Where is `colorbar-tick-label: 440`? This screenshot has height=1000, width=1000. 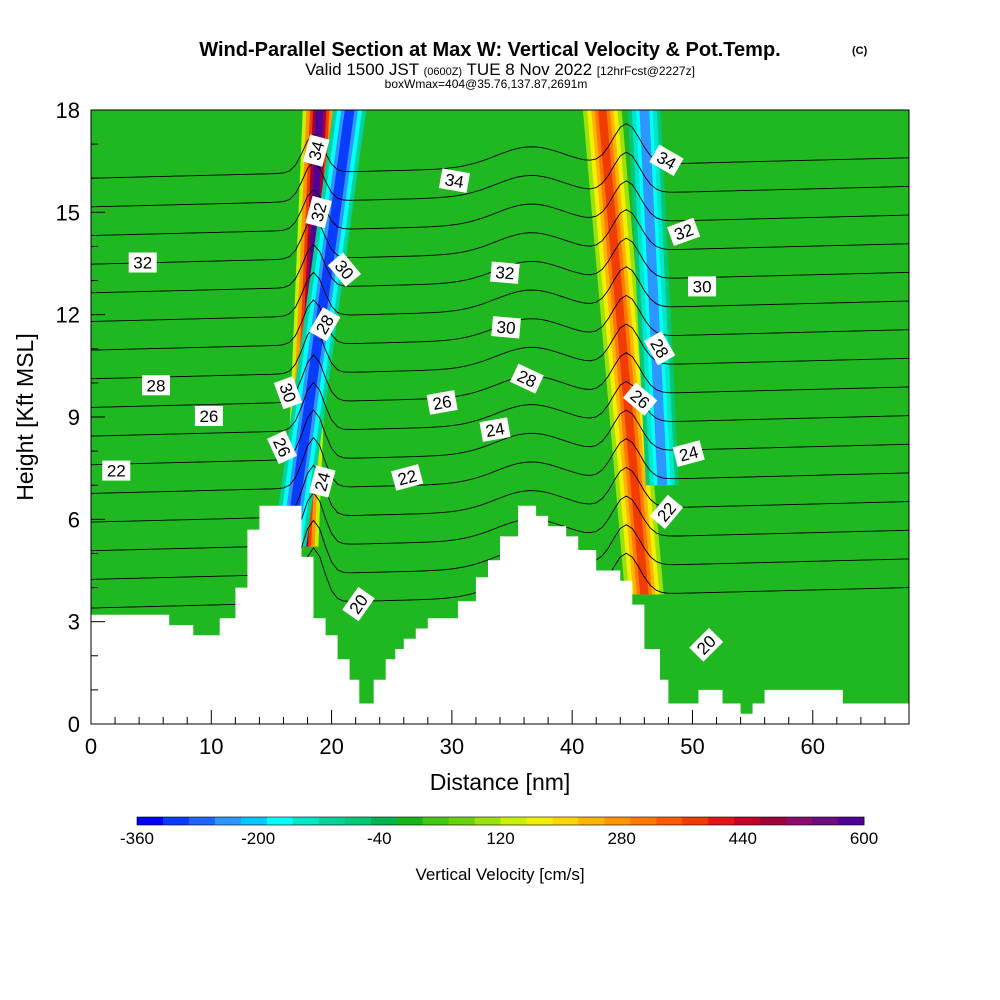 colorbar-tick-label: 440 is located at coordinates (743, 838).